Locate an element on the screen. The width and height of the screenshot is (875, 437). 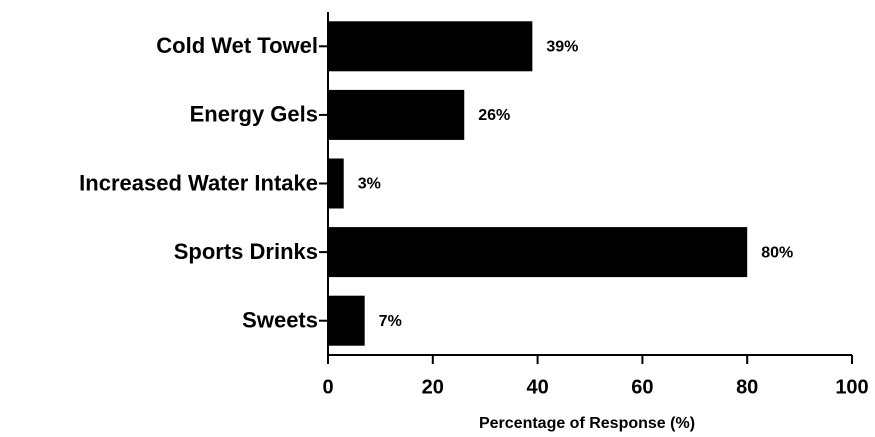
value-label: 80% is located at coordinates (777, 252).